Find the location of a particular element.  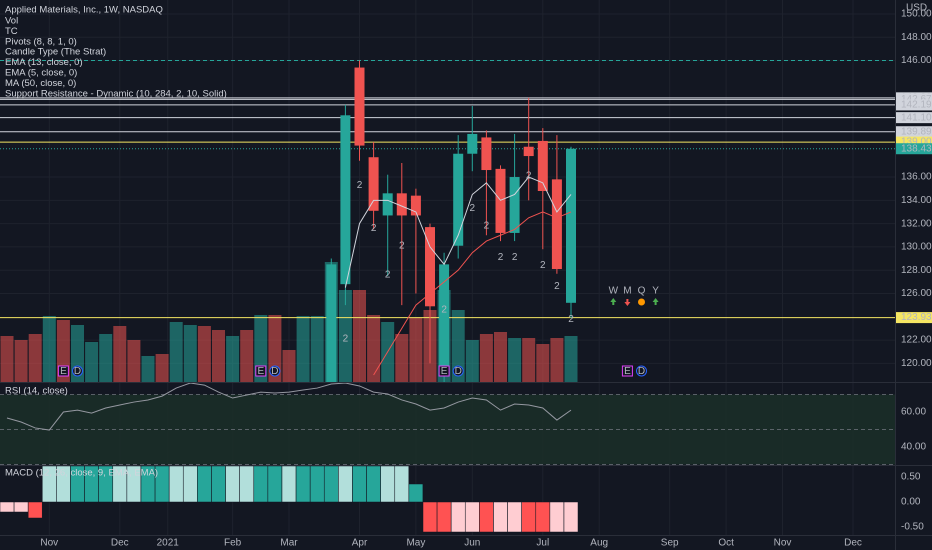

y-tick-label: 148.00 is located at coordinates (916, 37).